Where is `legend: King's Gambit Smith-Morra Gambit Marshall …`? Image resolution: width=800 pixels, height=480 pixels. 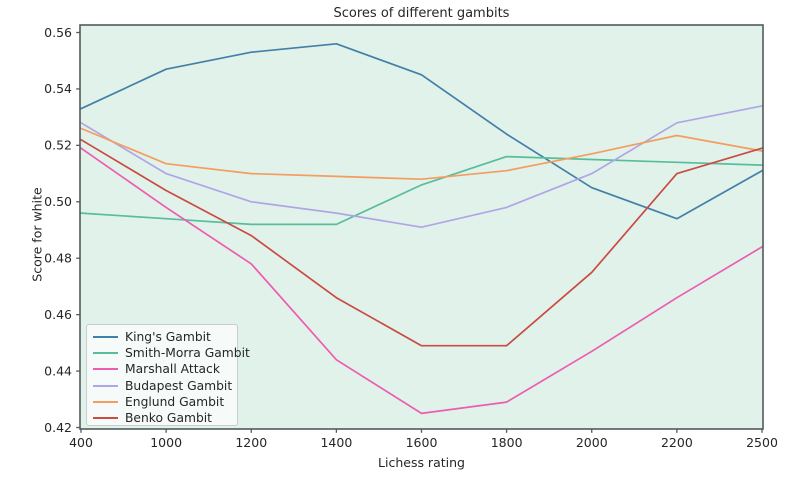 legend: King's Gambit Smith-Morra Gambit Marshall … is located at coordinates (168, 375).